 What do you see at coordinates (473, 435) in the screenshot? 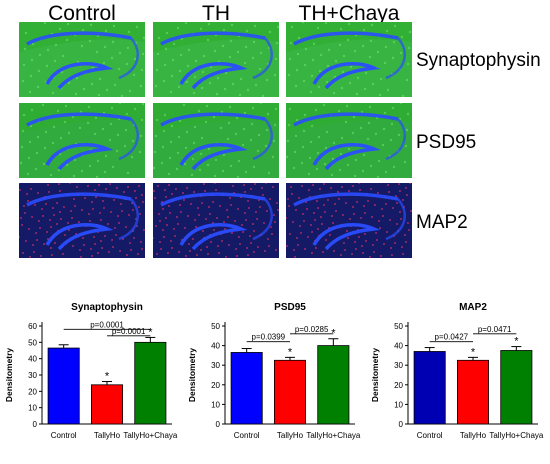
I see `map2-x-tick-label: TallyHo` at bounding box center [473, 435].